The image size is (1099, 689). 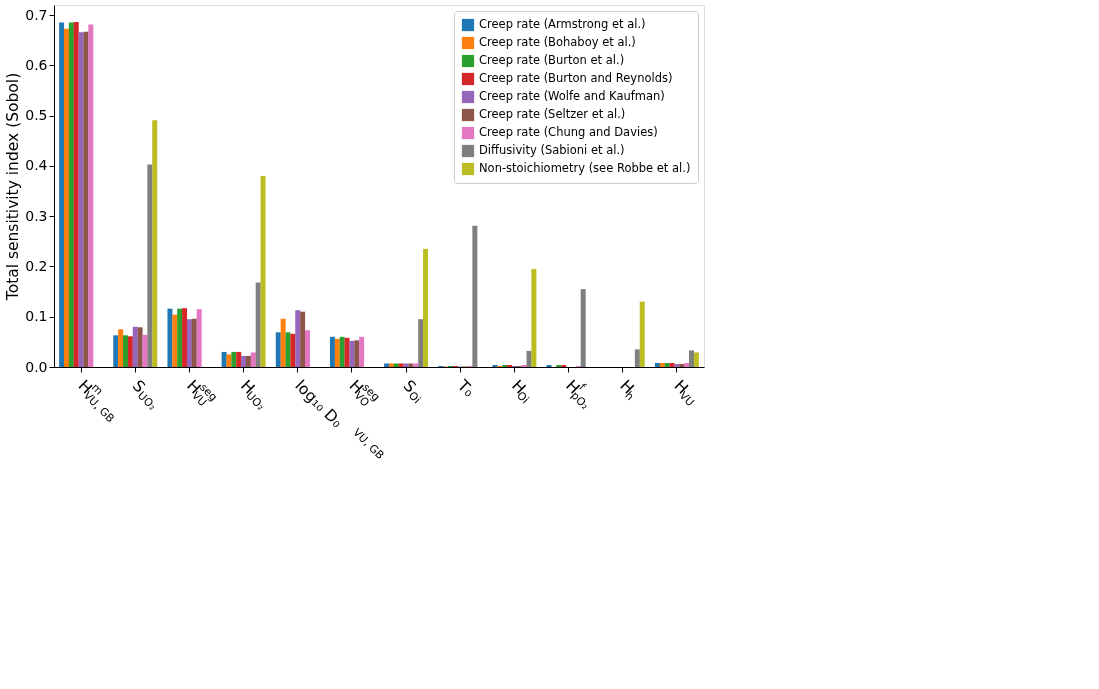 I want to click on x-tick-label: T₀, so click(x=465, y=388).